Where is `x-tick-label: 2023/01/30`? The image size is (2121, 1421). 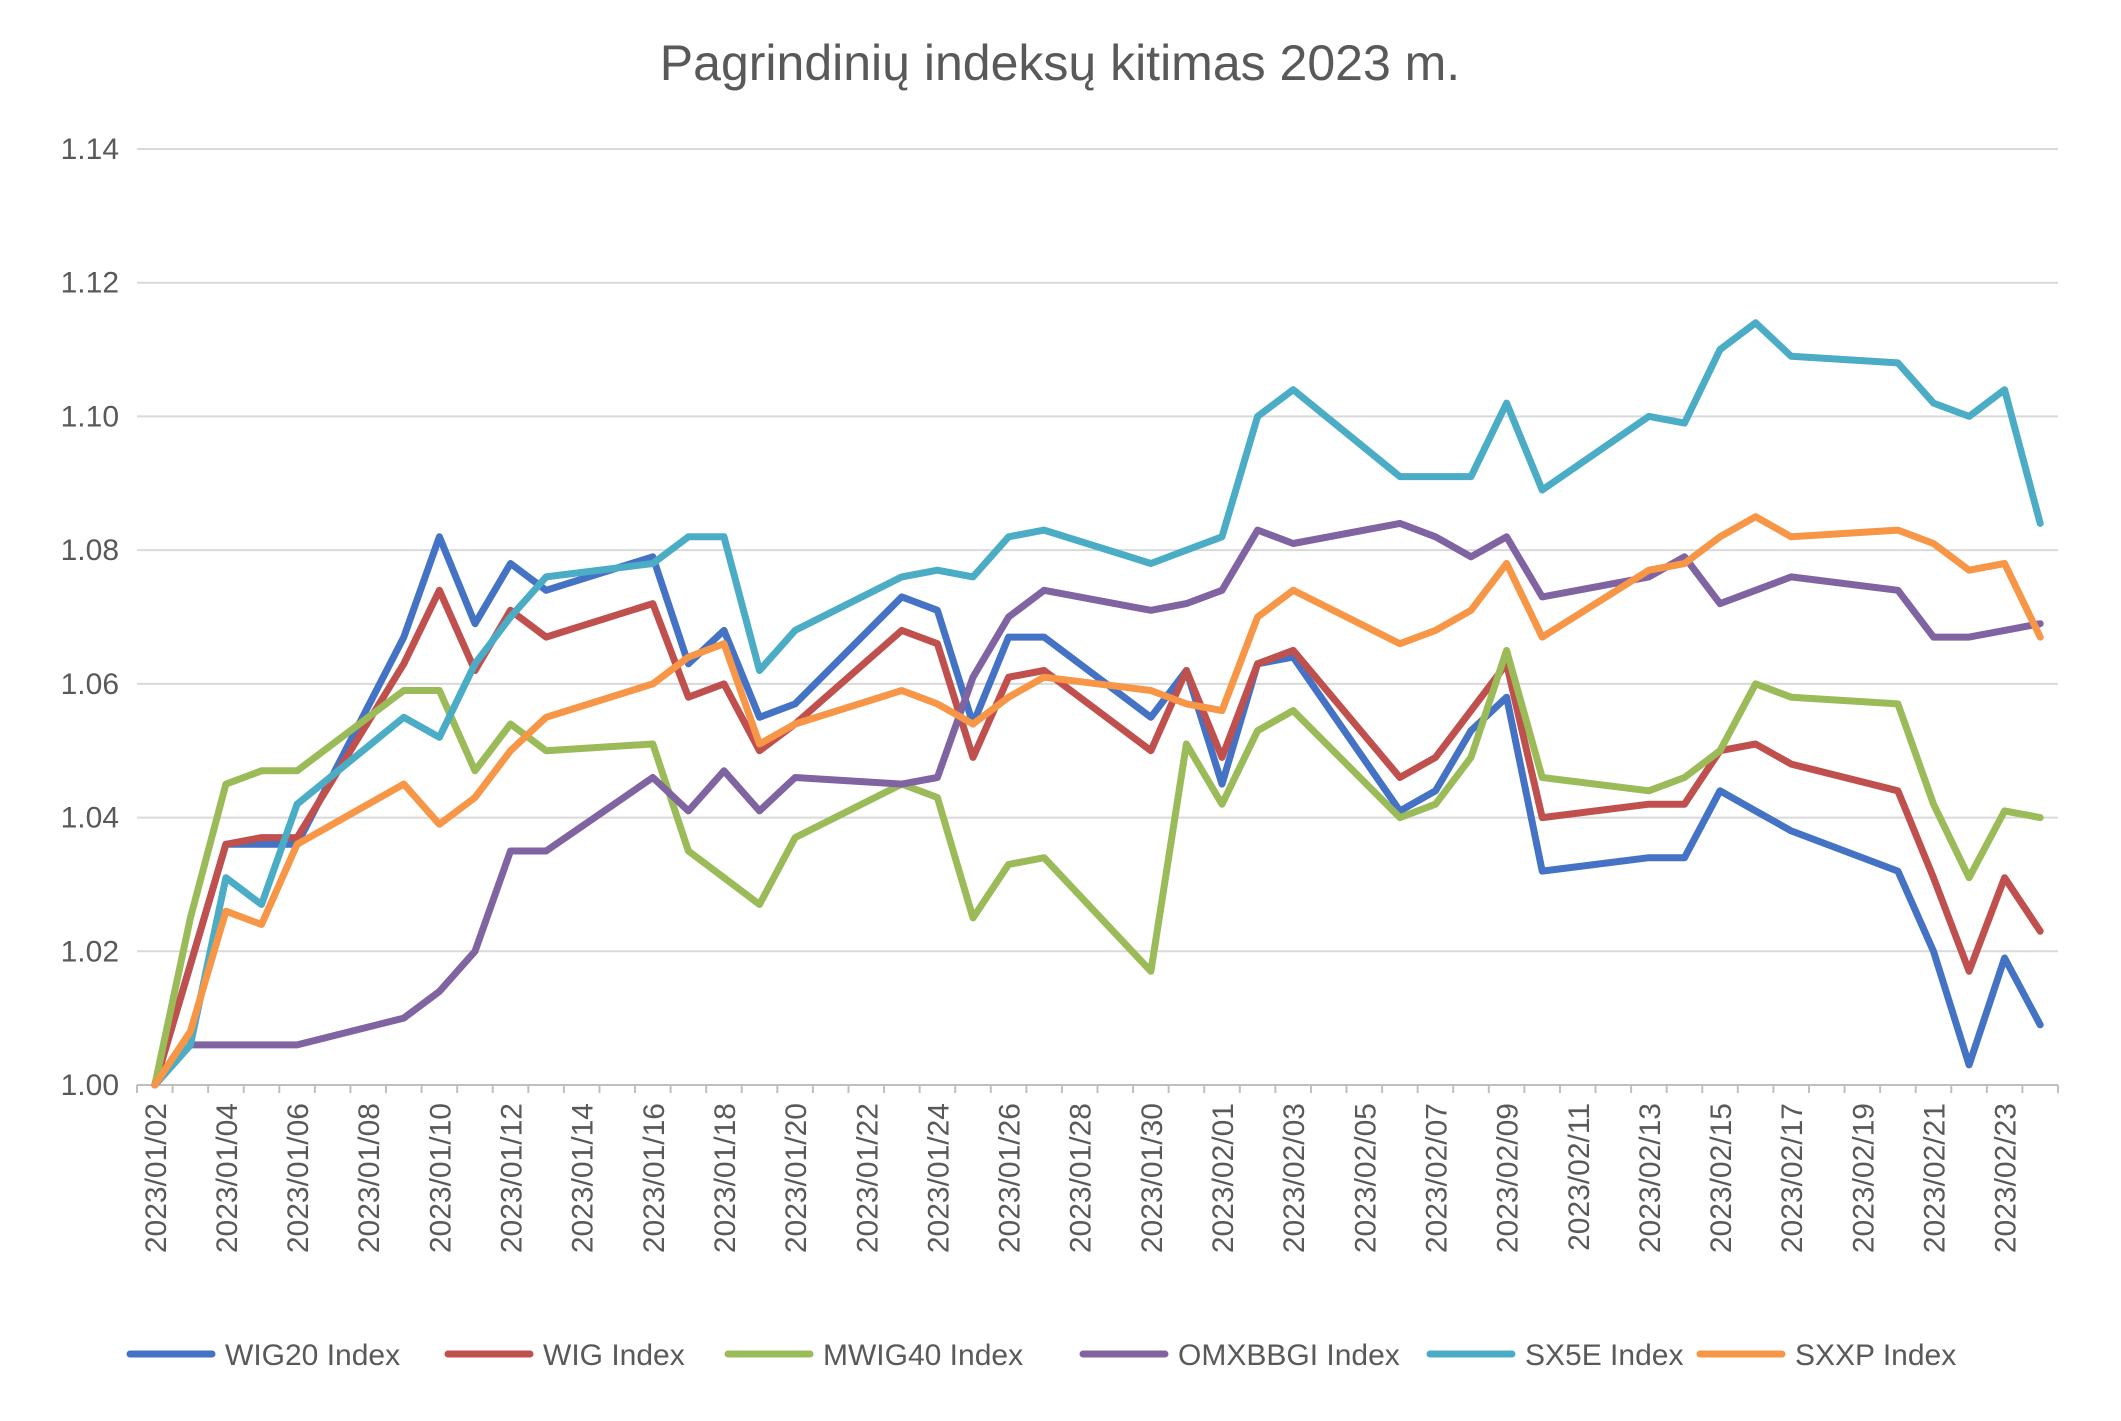 x-tick-label: 2023/01/30 is located at coordinates (1152, 1178).